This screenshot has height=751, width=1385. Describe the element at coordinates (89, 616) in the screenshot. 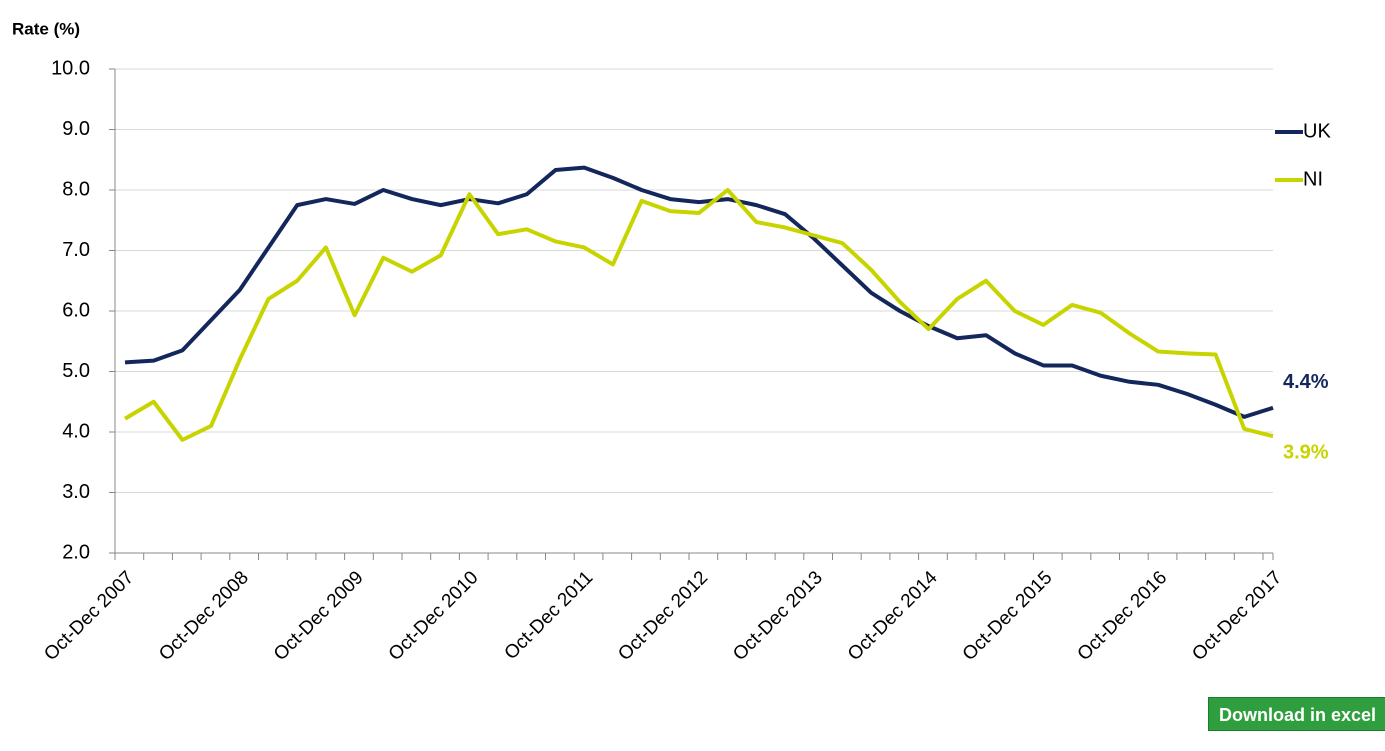

I see `x-tick-label: Oct-Dec 2007` at that location.